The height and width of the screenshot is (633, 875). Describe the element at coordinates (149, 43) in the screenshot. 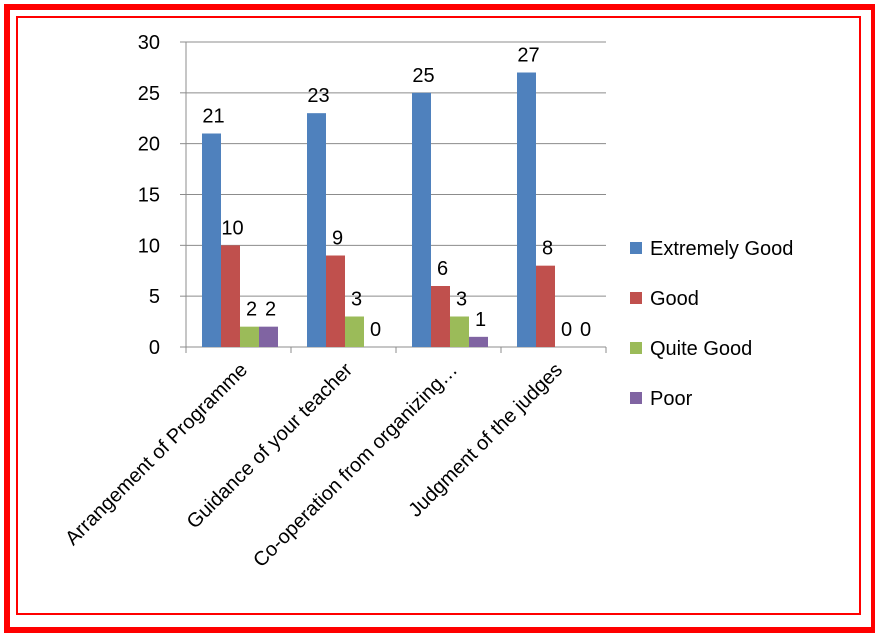

I see `y-tick-label: 30` at that location.